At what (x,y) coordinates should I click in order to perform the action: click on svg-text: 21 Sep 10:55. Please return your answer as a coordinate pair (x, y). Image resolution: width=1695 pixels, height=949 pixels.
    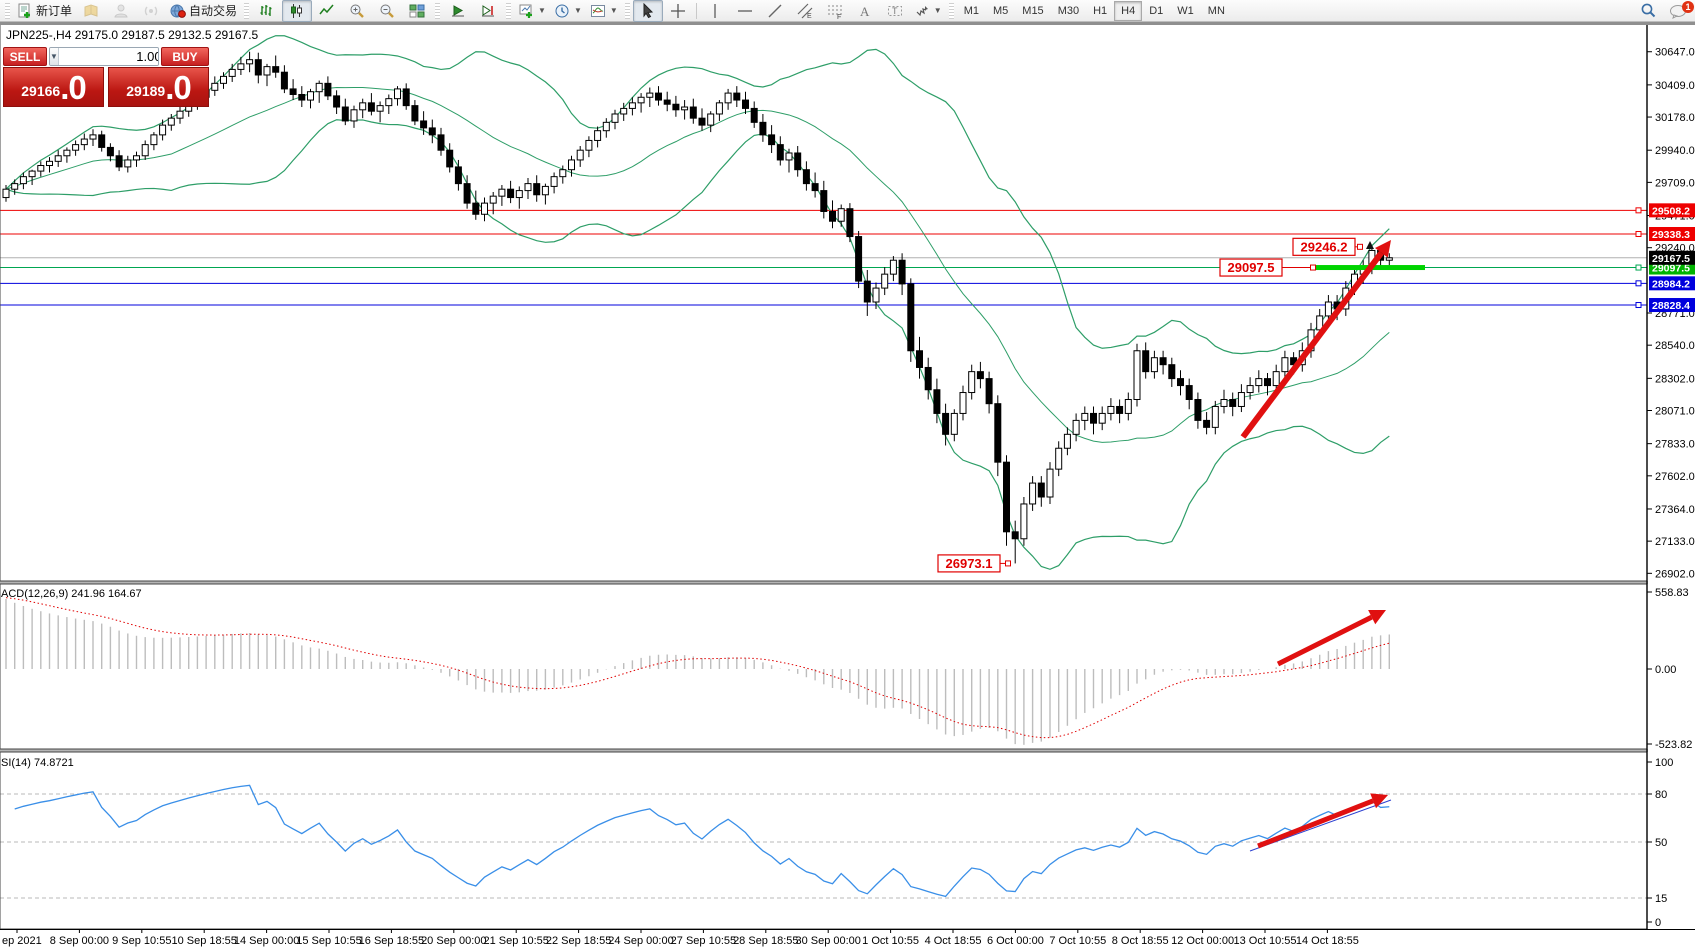
    Looking at the image, I should click on (515, 941).